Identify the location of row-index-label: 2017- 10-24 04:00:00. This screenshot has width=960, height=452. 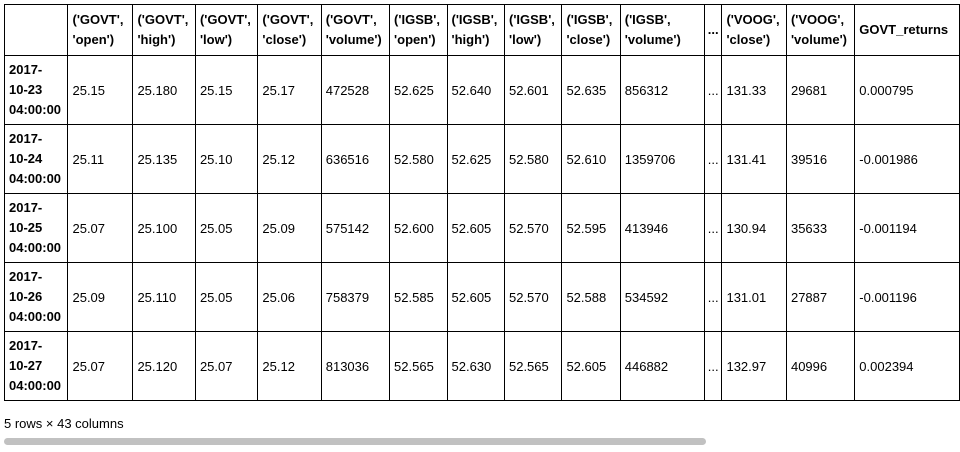
(36, 159).